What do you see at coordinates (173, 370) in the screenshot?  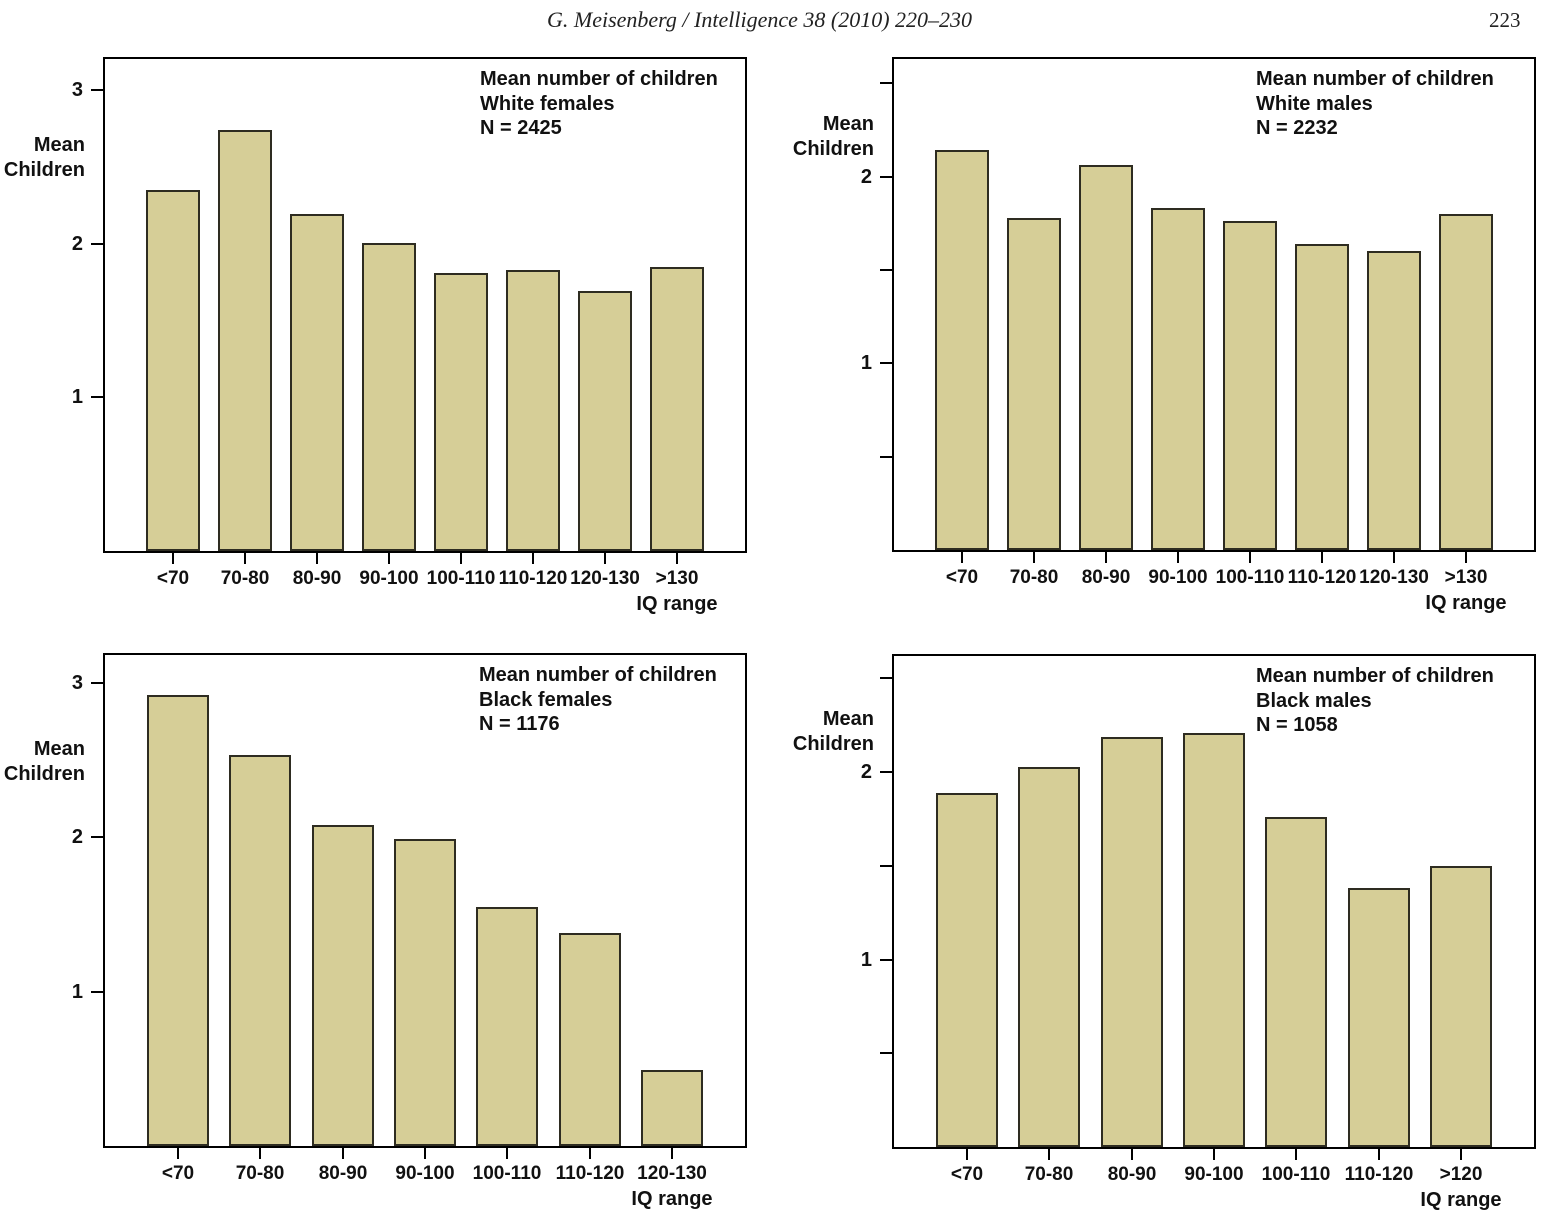 I see `bar-<70` at bounding box center [173, 370].